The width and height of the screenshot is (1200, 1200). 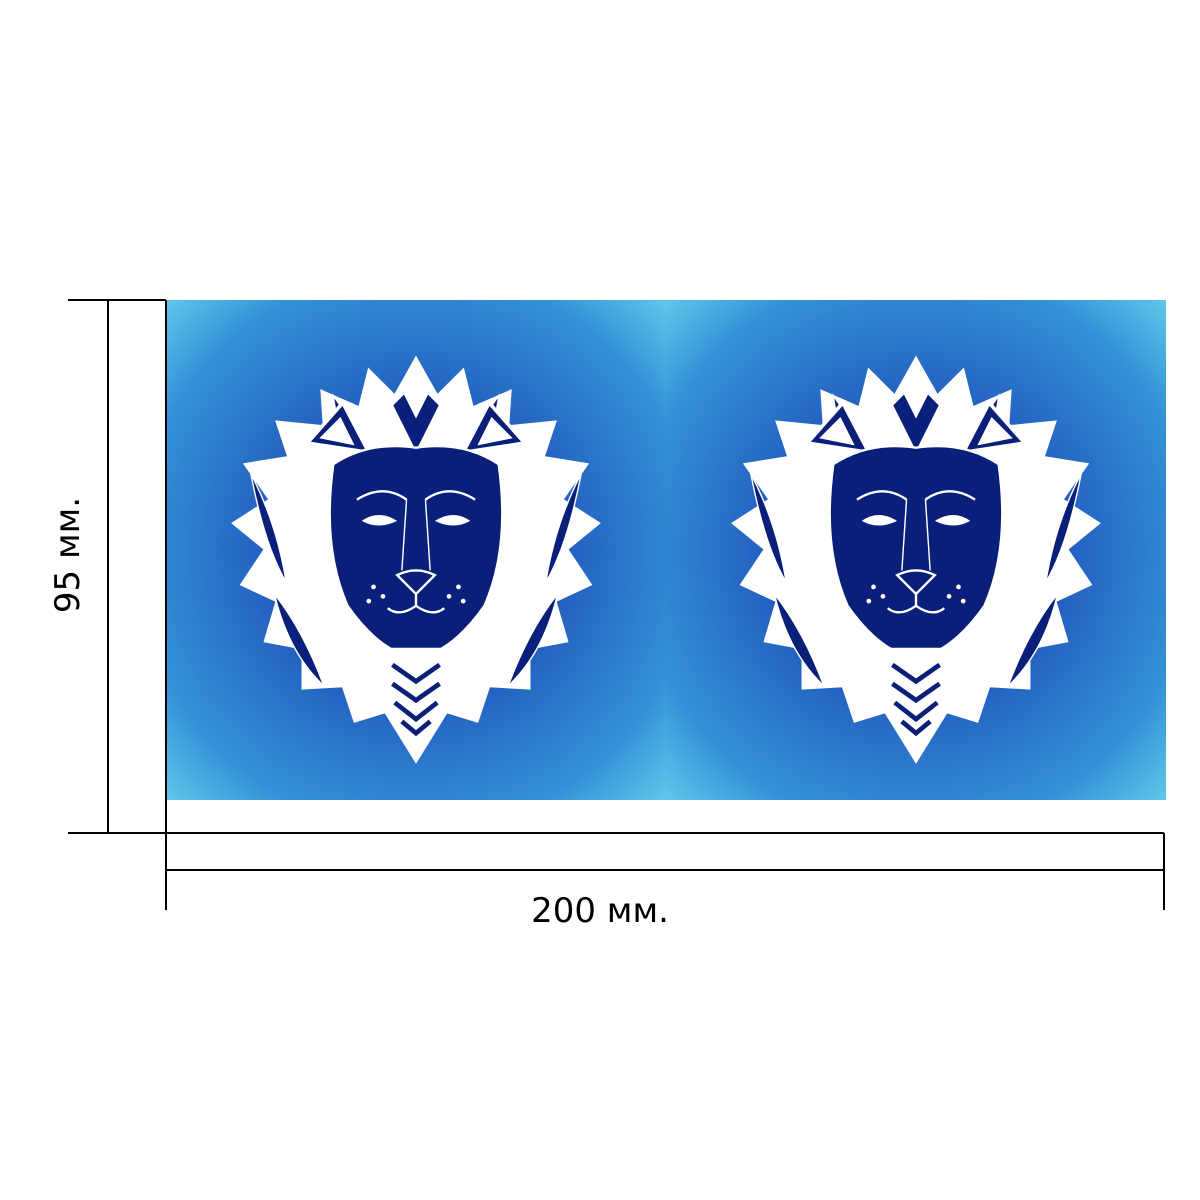 What do you see at coordinates (68, 555) in the screenshot?
I see `height-dimension-label: 95 мм.` at bounding box center [68, 555].